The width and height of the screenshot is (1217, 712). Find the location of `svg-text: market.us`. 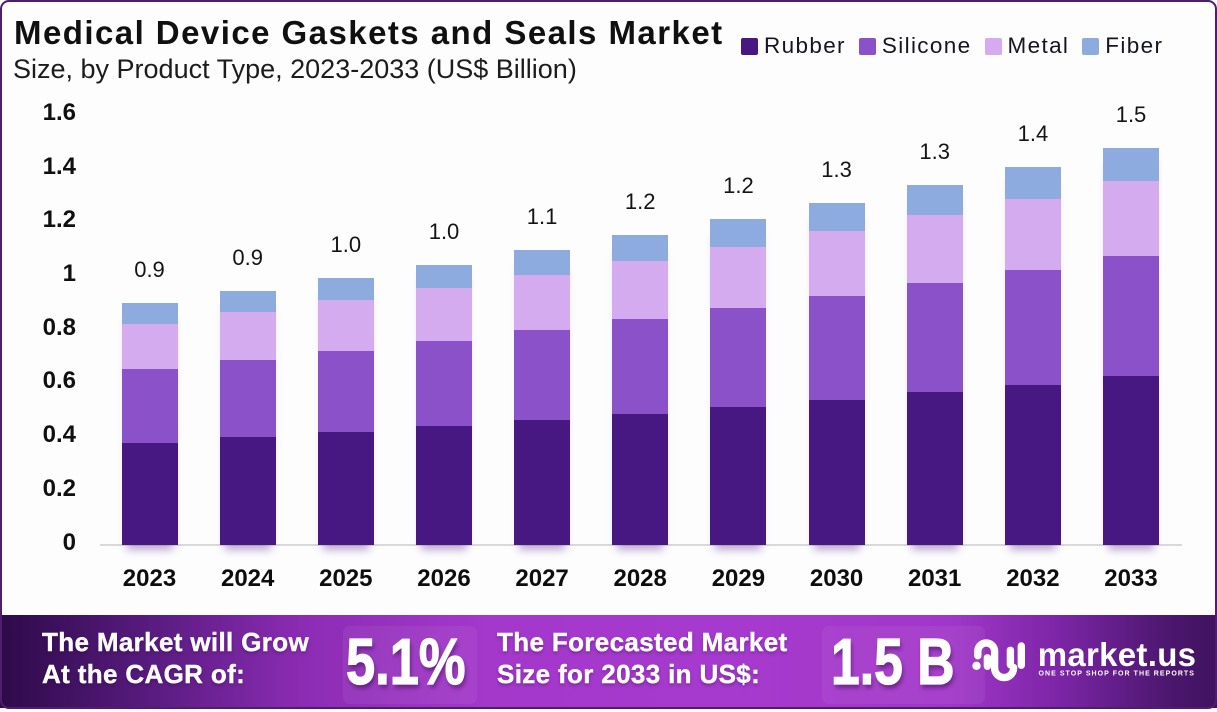

svg-text: market.us is located at coordinates (1117, 654).